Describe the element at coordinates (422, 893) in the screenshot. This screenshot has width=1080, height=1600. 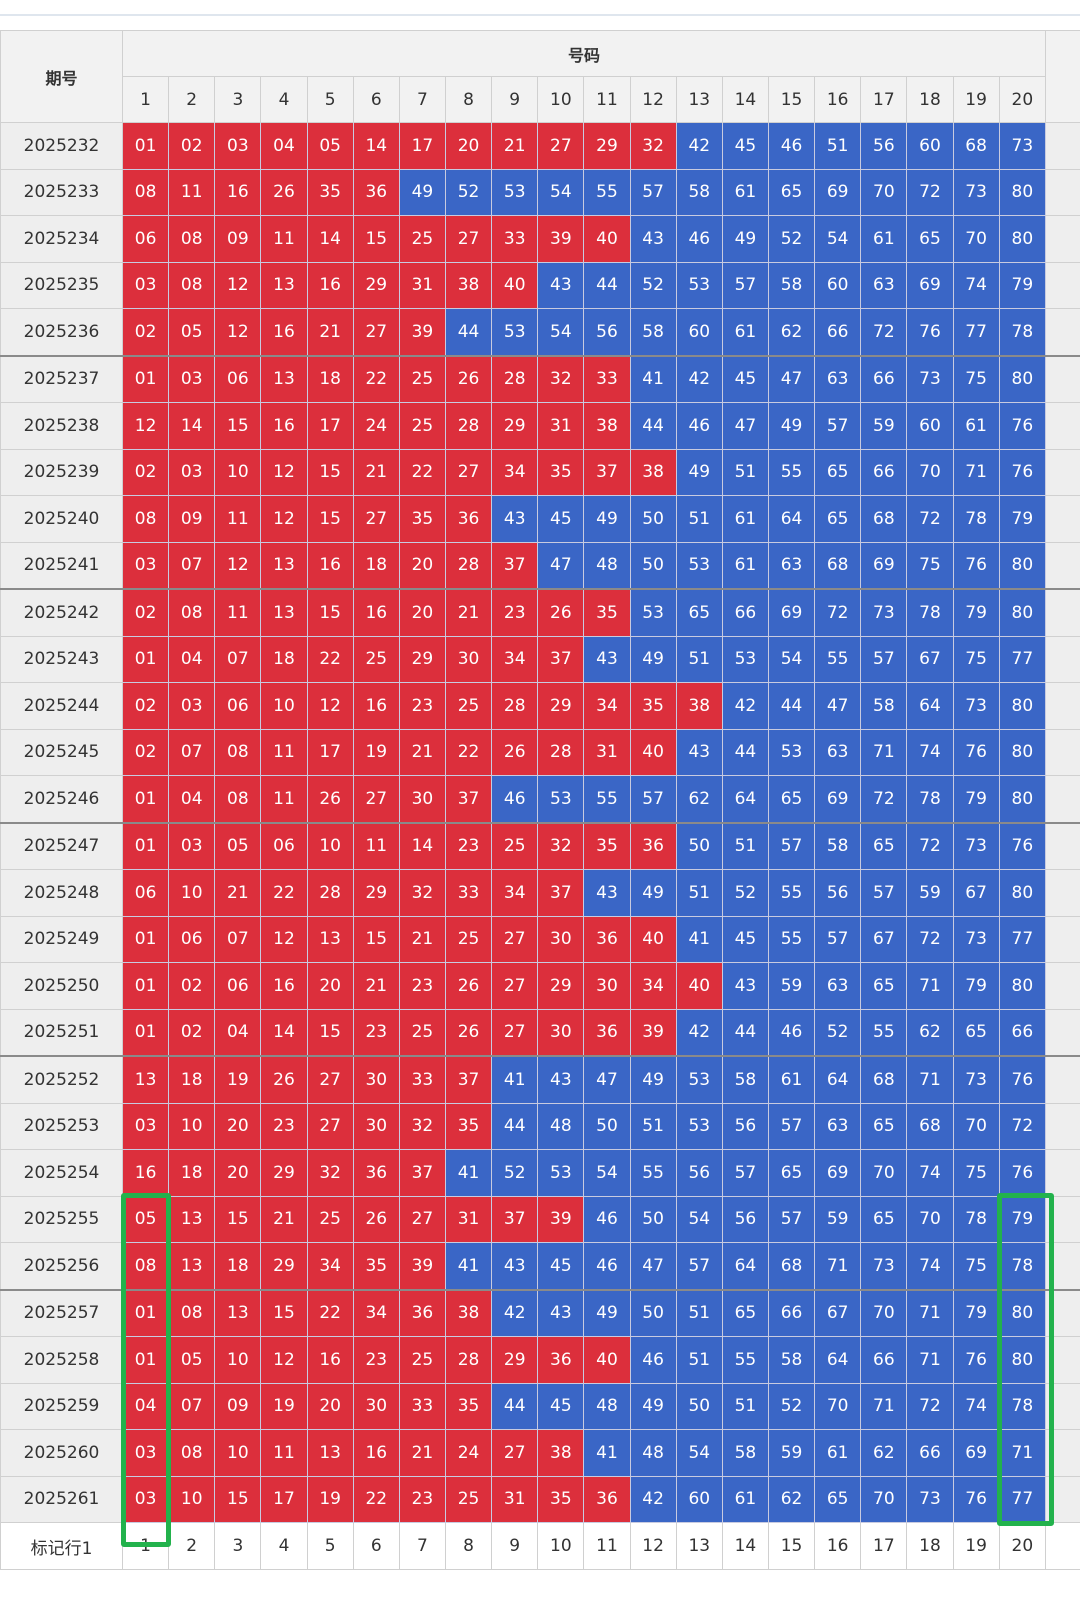
I see `number-cell: 32` at that location.